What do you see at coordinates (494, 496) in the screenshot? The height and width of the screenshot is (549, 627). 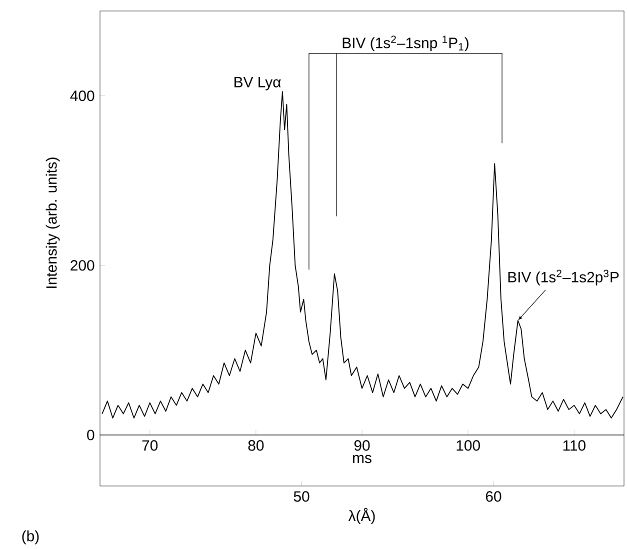 I see `x2-tick-label: 60` at bounding box center [494, 496].